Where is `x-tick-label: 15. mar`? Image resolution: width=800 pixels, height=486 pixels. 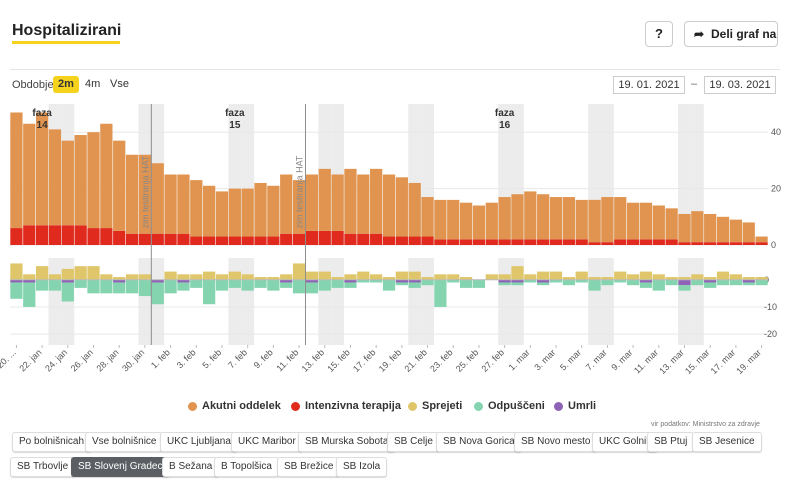
x-tick-label: 15. mar is located at coordinates (697, 361).